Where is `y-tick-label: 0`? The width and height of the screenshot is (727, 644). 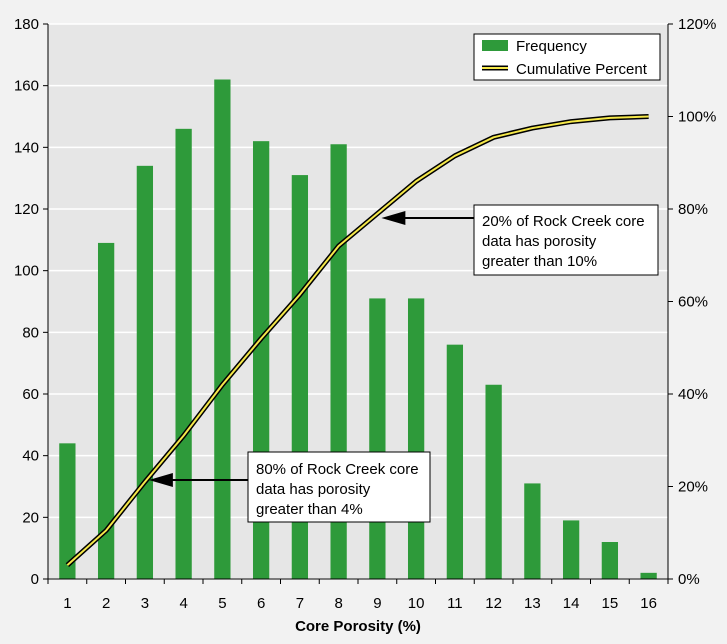
y-tick-label: 0 is located at coordinates (35, 579).